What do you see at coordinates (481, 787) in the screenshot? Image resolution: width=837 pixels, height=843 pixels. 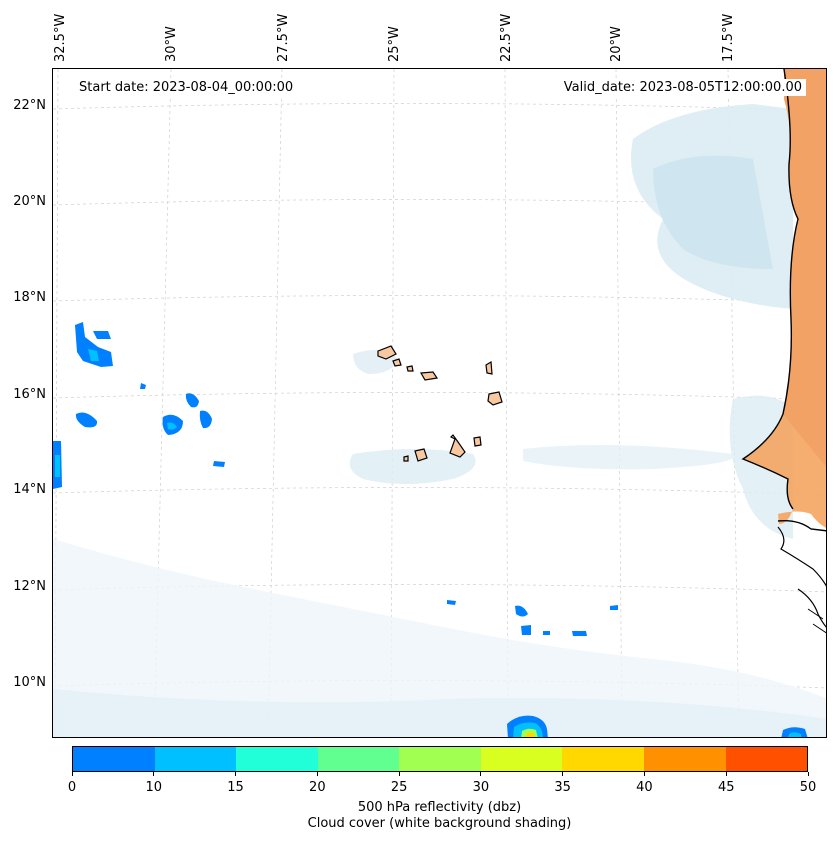 I see `colorbar-tick-label: 30` at bounding box center [481, 787].